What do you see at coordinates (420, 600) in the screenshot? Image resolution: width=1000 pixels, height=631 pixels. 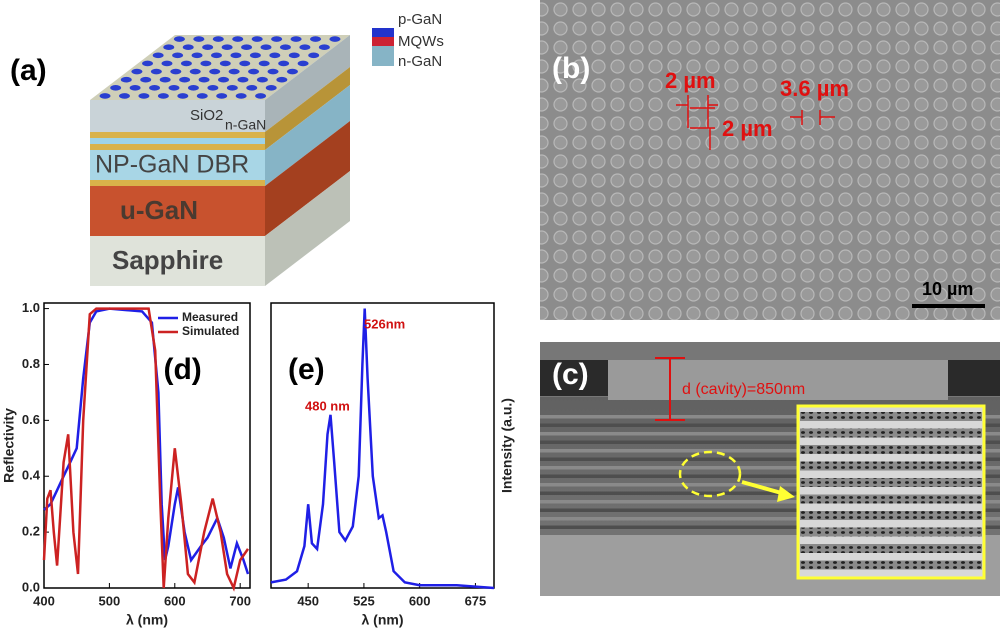 I see `x-tick-label: 600` at bounding box center [420, 600].